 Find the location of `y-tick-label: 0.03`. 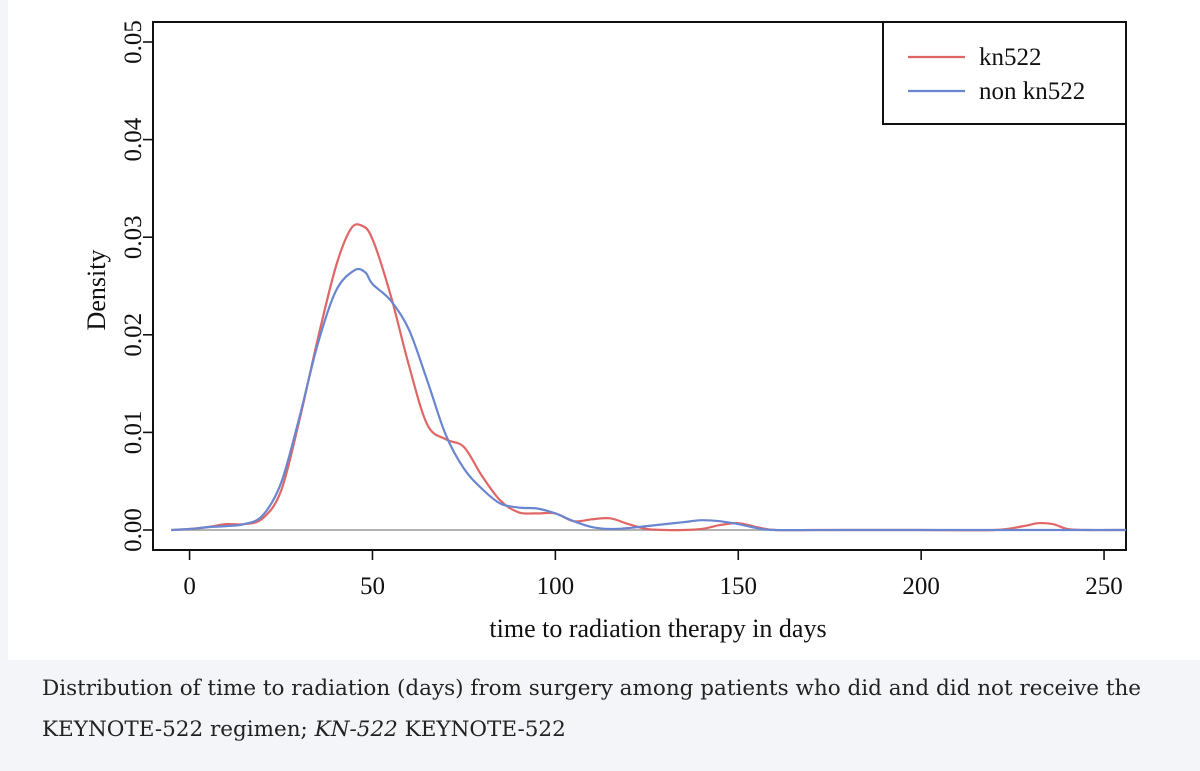

y-tick-label: 0.03 is located at coordinates (133, 237).